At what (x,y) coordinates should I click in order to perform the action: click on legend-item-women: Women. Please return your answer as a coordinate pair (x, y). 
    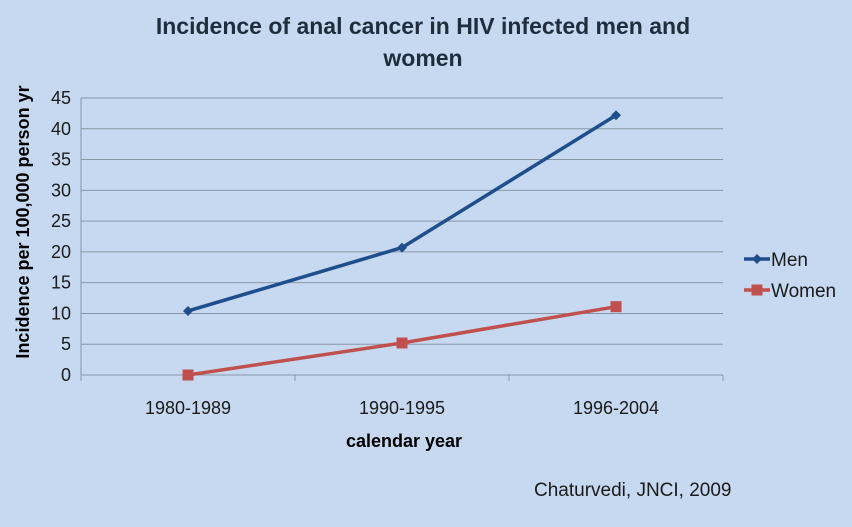
    Looking at the image, I should click on (790, 291).